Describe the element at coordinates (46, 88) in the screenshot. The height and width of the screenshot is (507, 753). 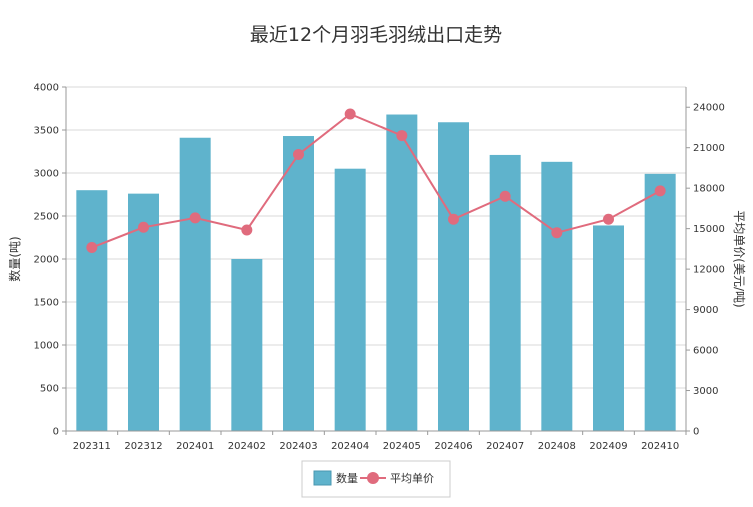
I see `left-tick-label: 4000` at that location.